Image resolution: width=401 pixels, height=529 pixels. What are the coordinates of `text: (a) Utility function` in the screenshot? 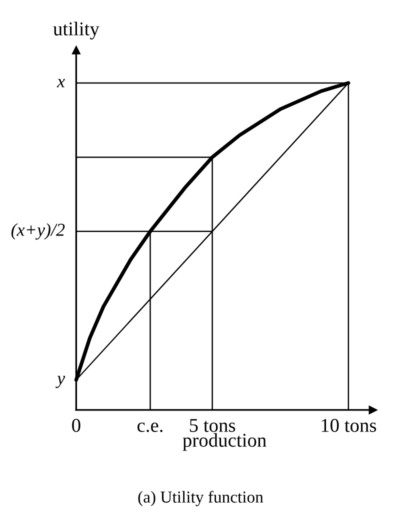 It's located at (201, 498).